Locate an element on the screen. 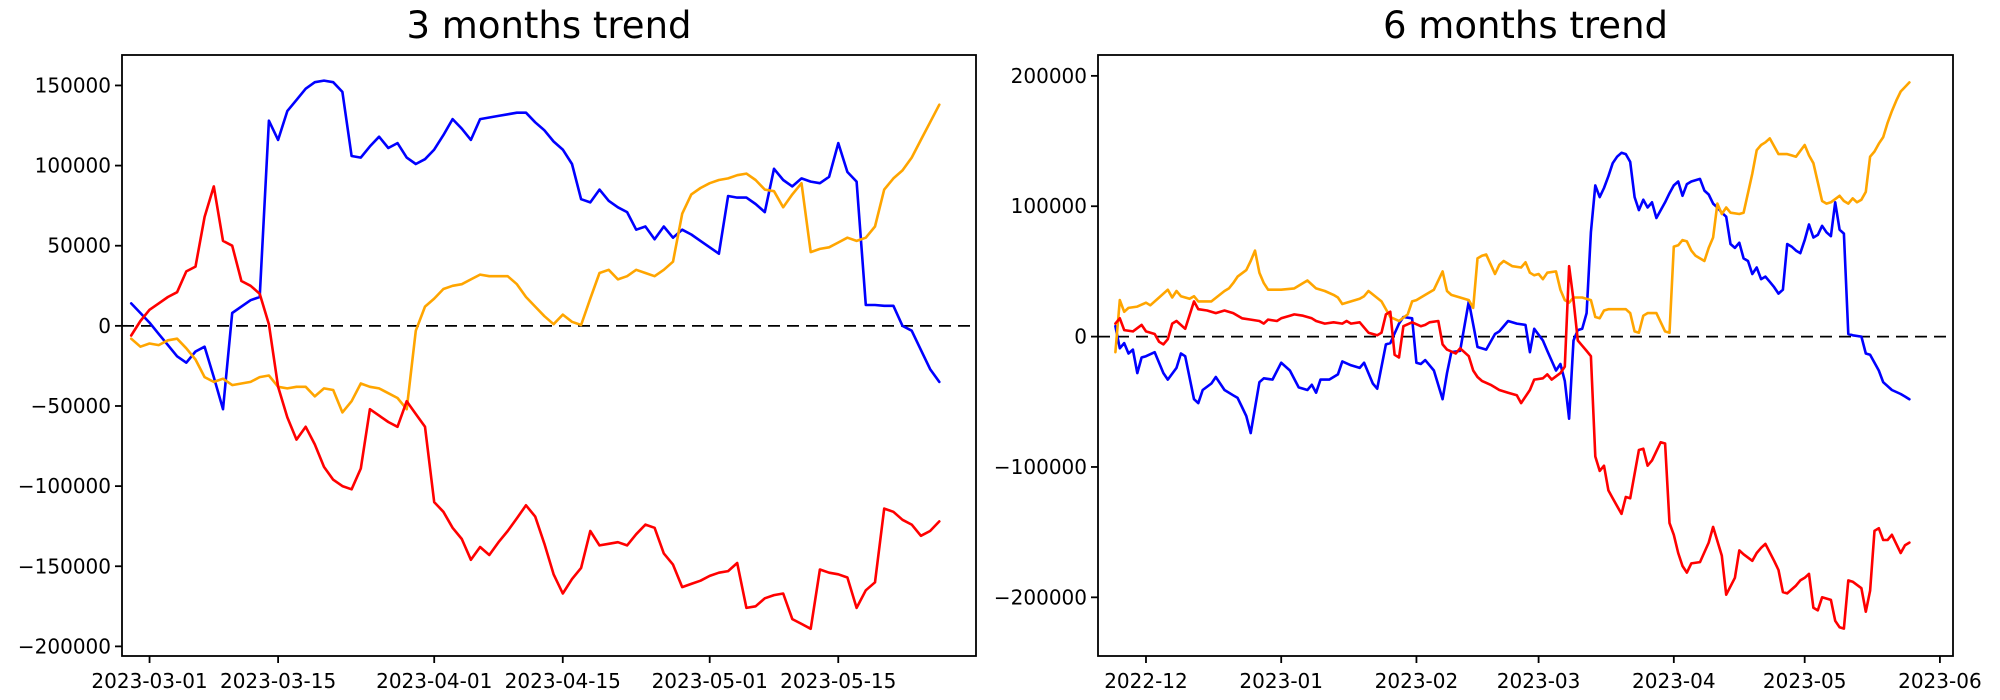 The height and width of the screenshot is (700, 2000). x-tick-label: 2023-05-01 is located at coordinates (710, 681).